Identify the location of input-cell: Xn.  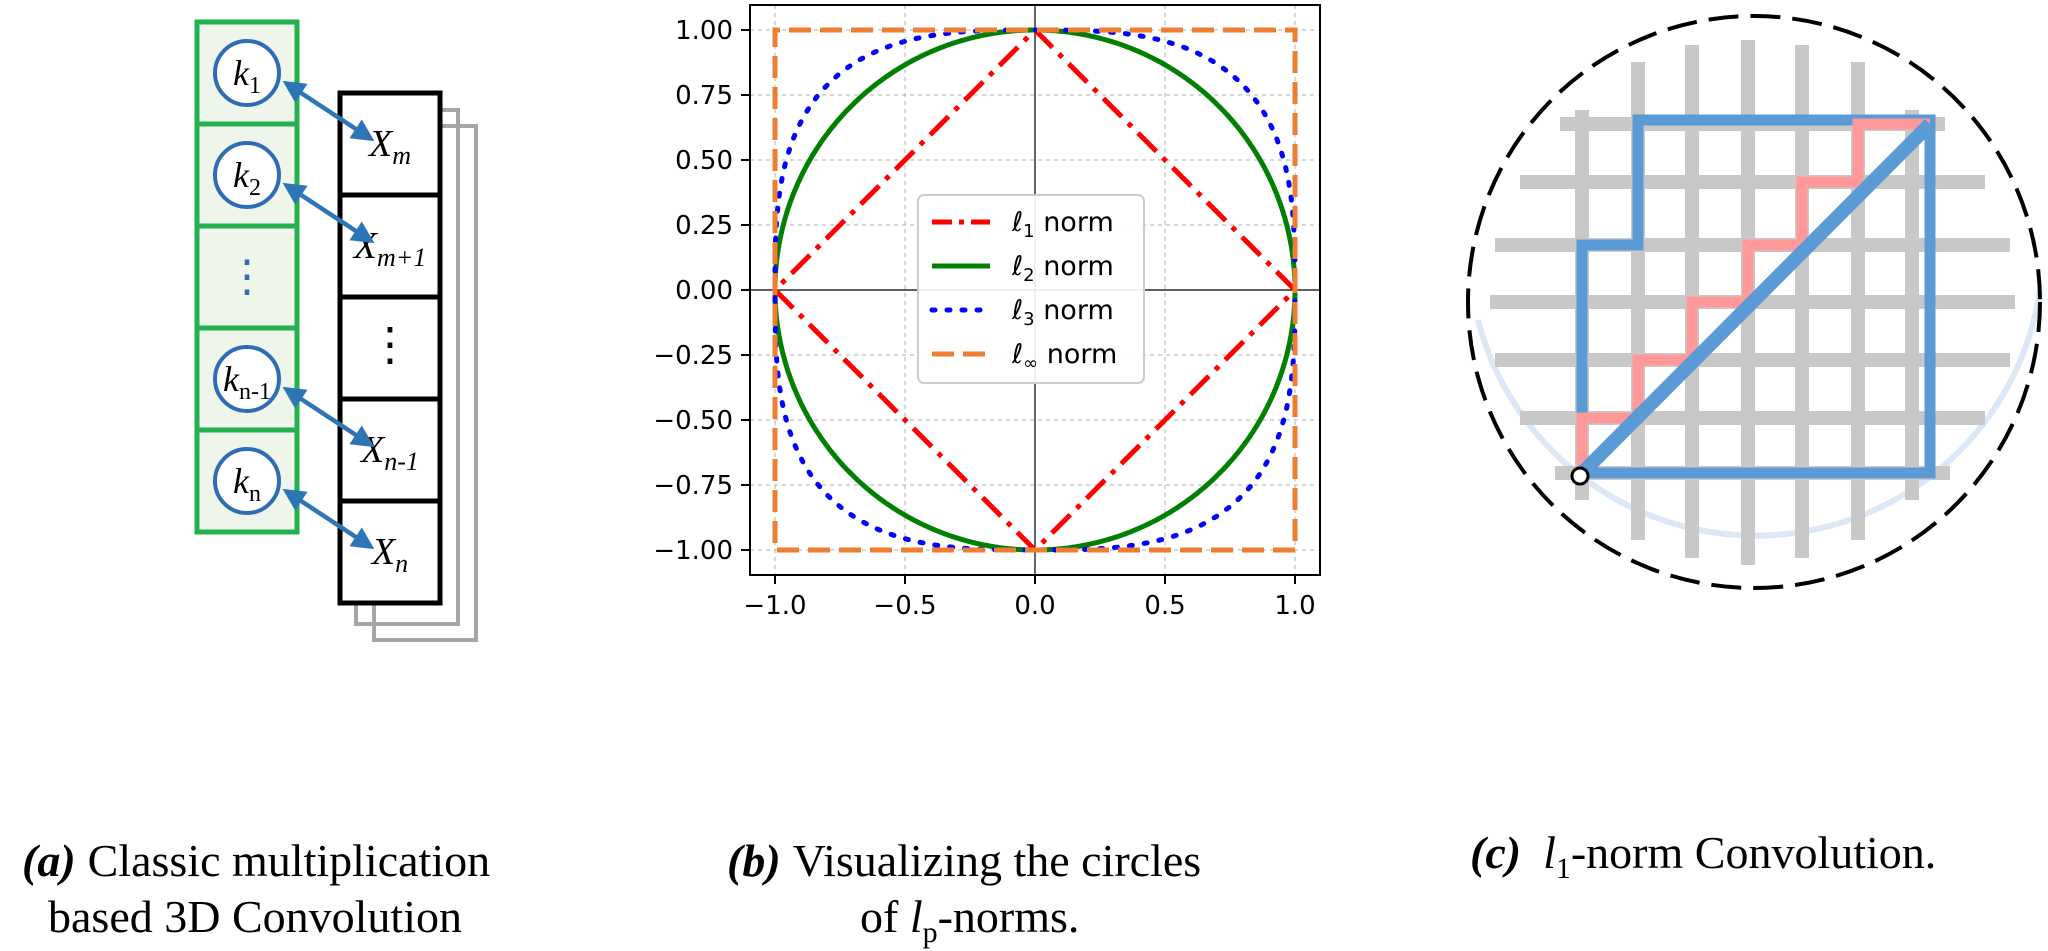
(390, 552).